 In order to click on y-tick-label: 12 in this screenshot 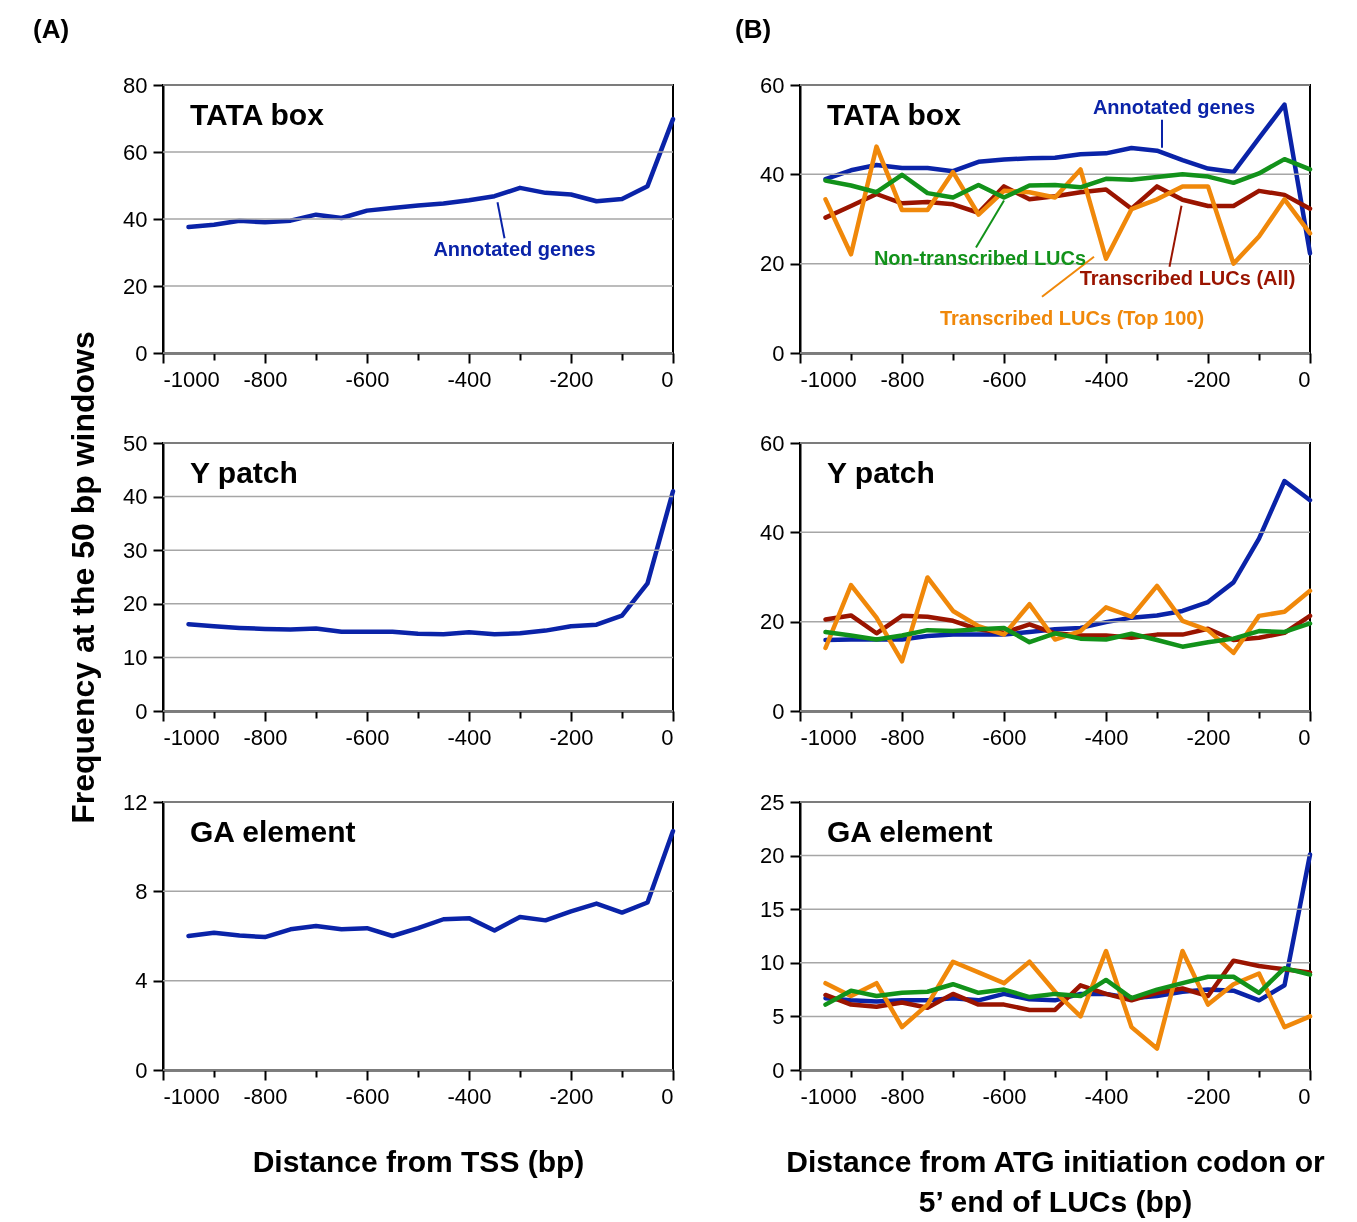, I will do `click(135, 802)`.